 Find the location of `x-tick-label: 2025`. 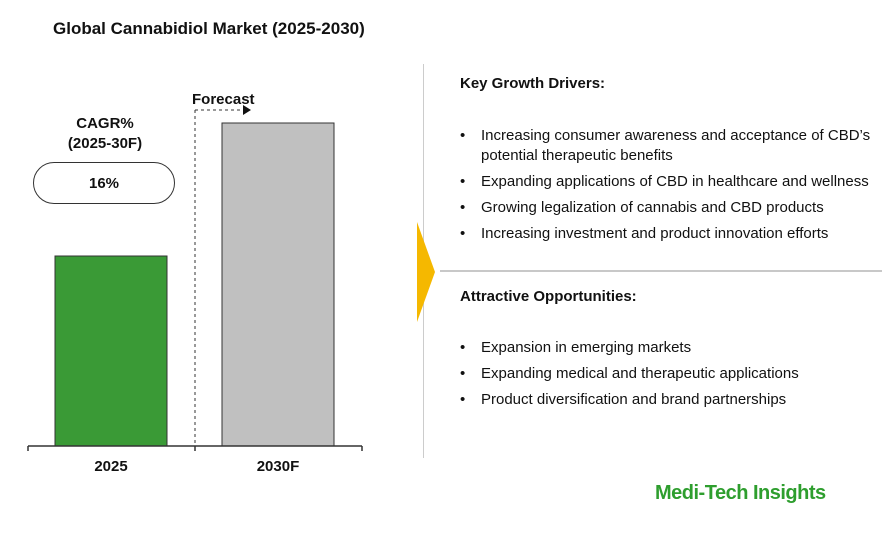

x-tick-label: 2025 is located at coordinates (110, 466).